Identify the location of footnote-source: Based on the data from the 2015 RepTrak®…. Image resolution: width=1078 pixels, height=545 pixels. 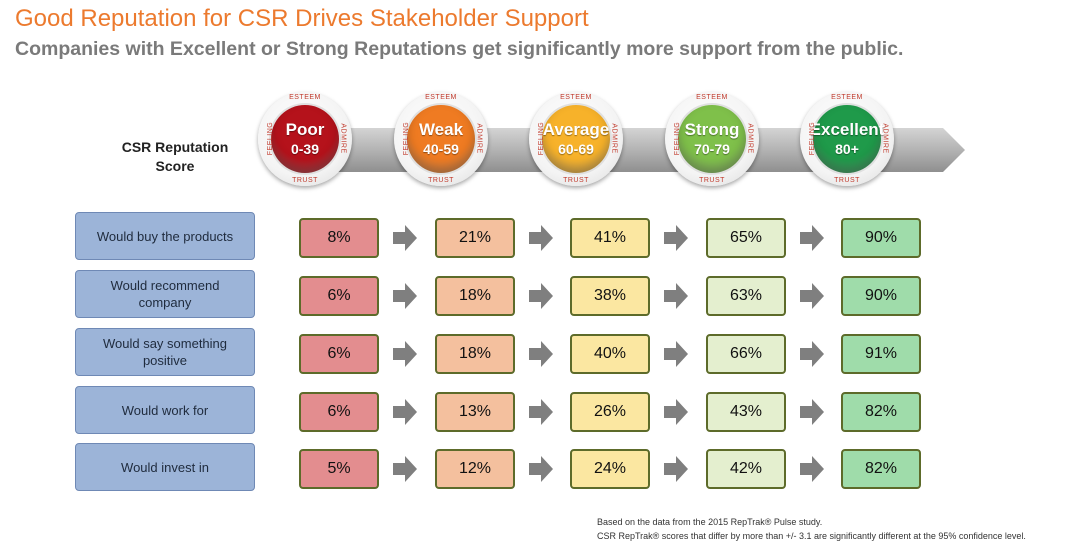
(710, 522).